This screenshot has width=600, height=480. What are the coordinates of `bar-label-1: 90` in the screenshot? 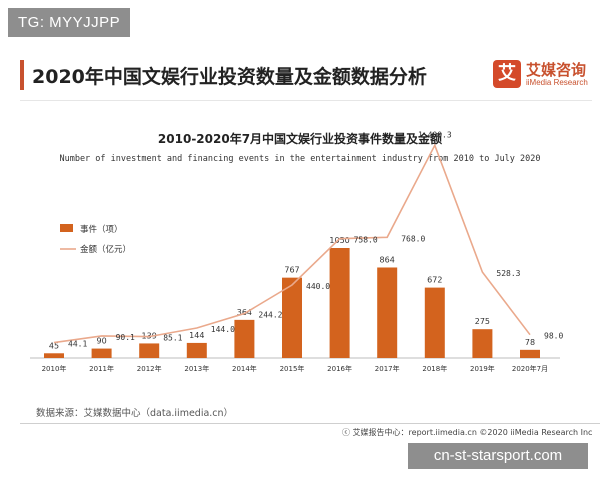 It's located at (102, 341).